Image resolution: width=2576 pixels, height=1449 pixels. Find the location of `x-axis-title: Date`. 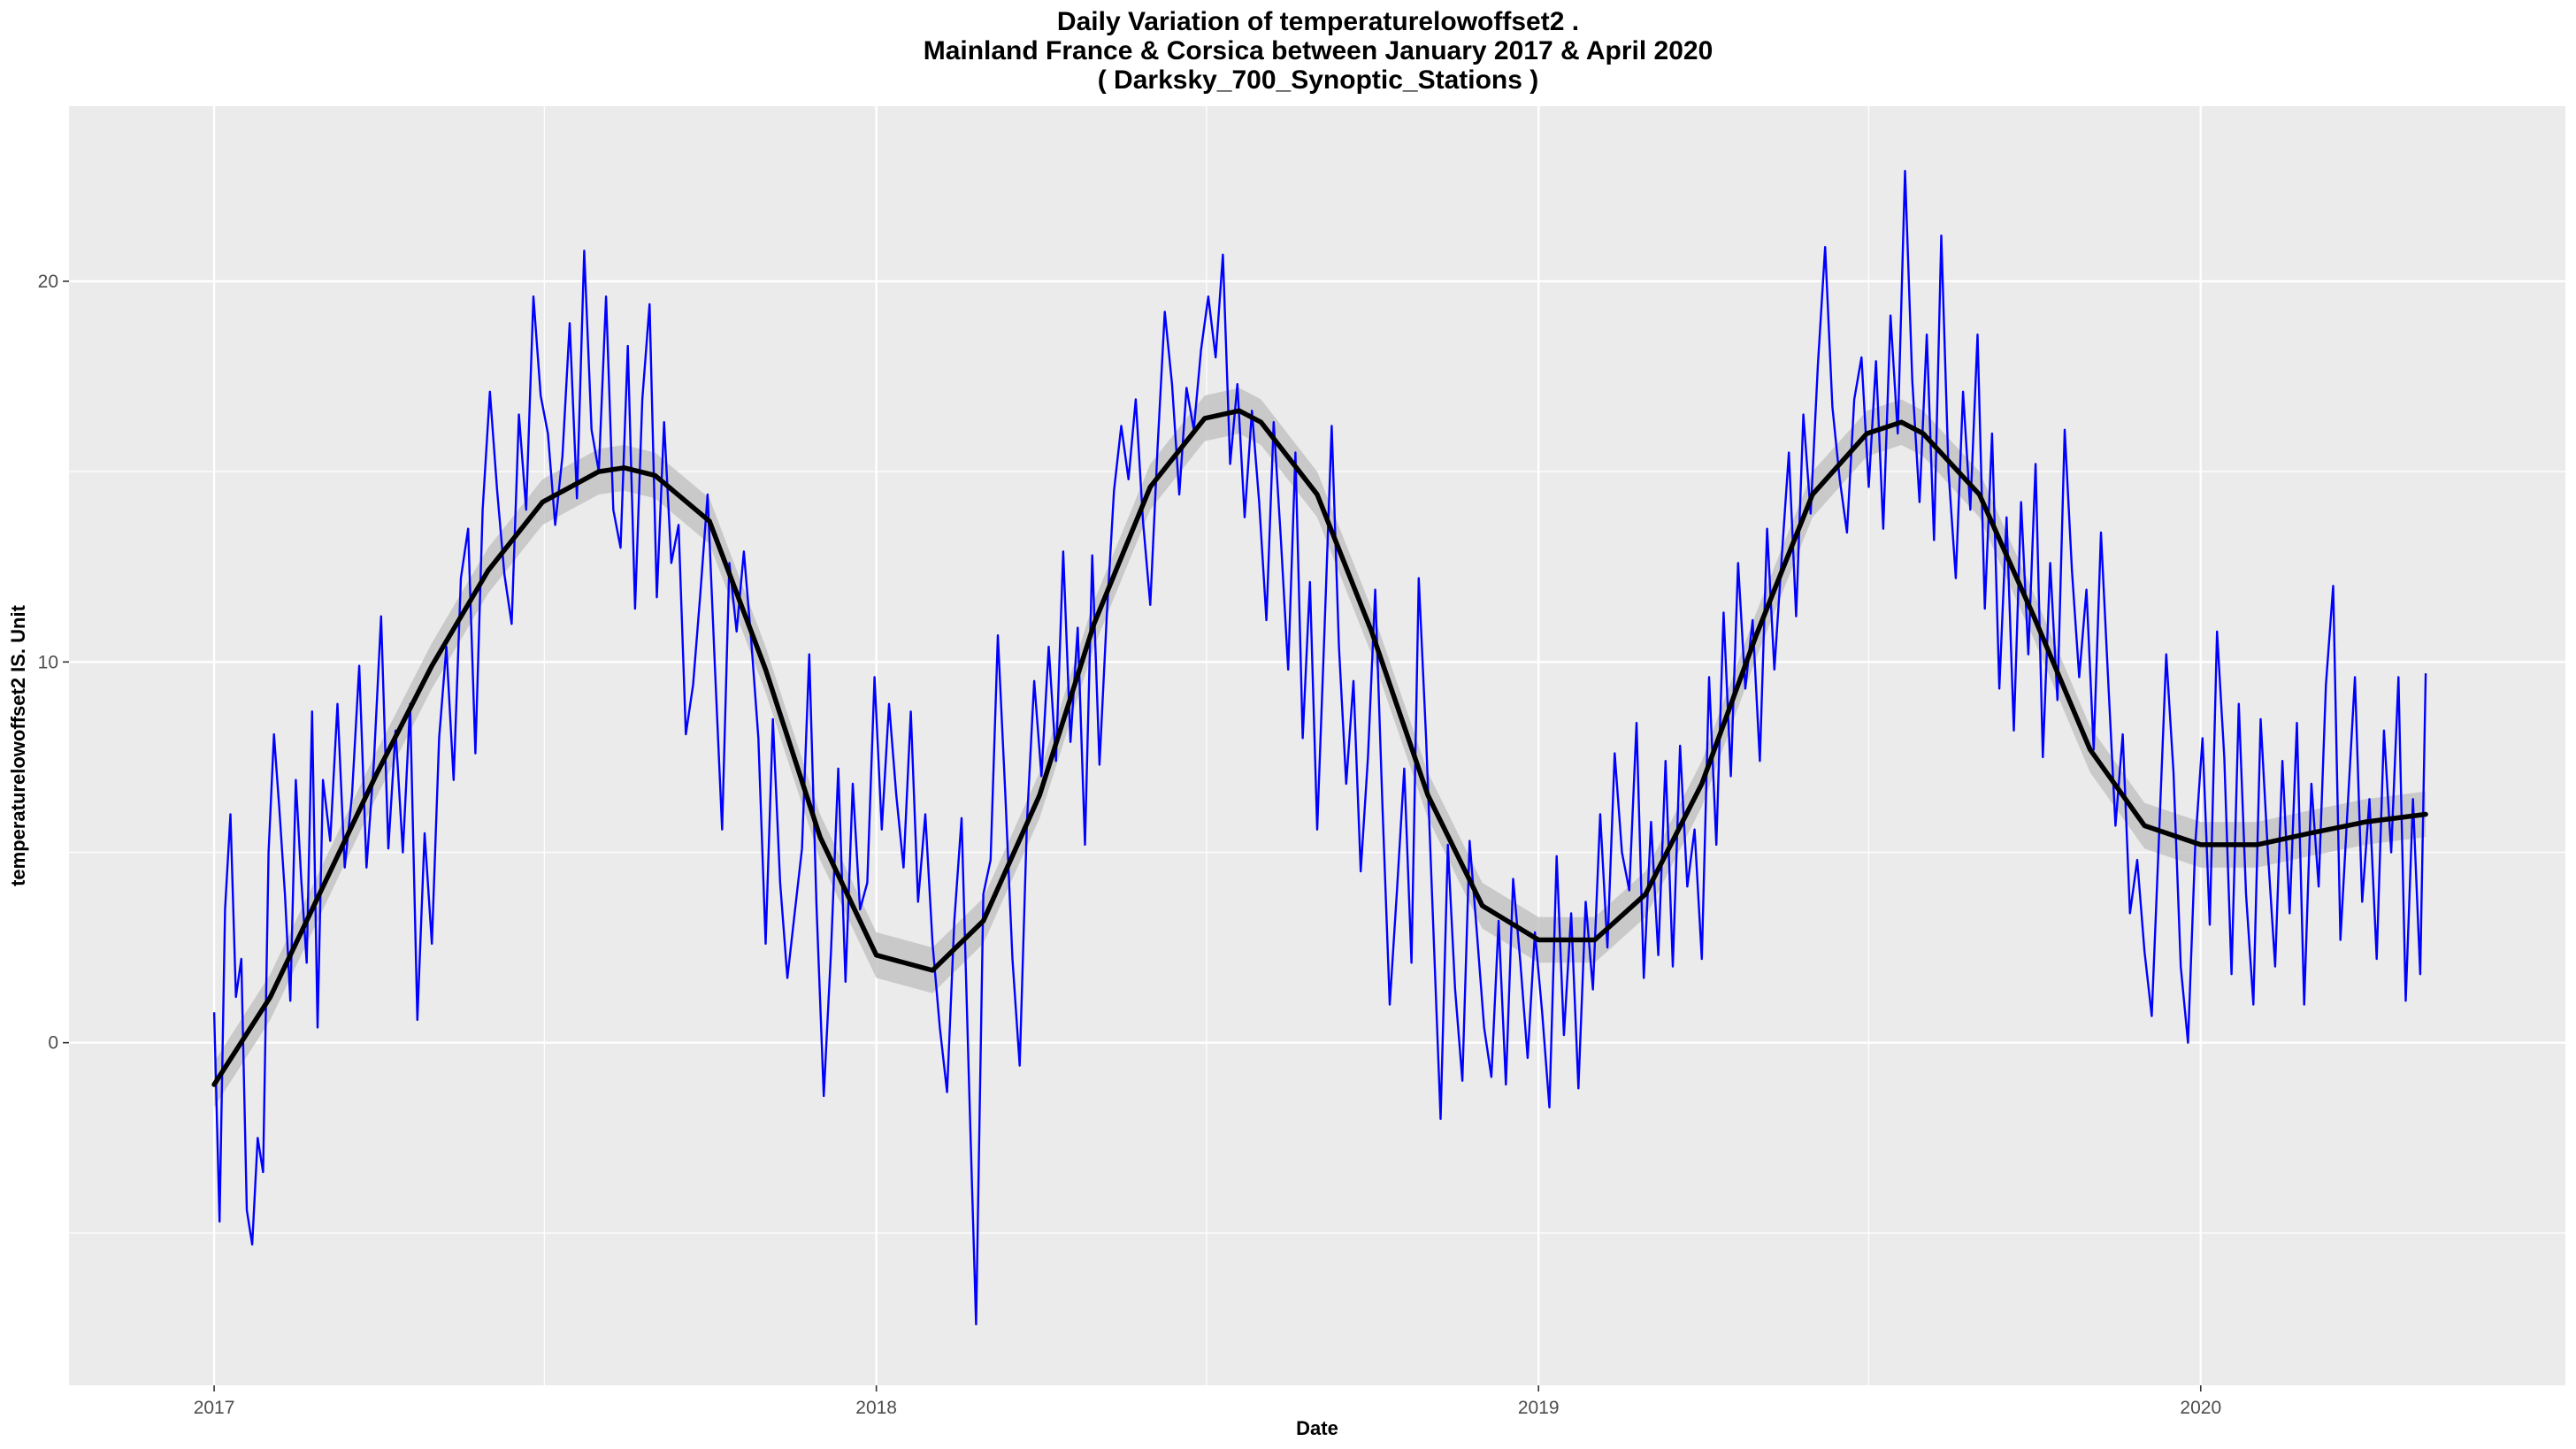

x-axis-title: Date is located at coordinates (1317, 1428).